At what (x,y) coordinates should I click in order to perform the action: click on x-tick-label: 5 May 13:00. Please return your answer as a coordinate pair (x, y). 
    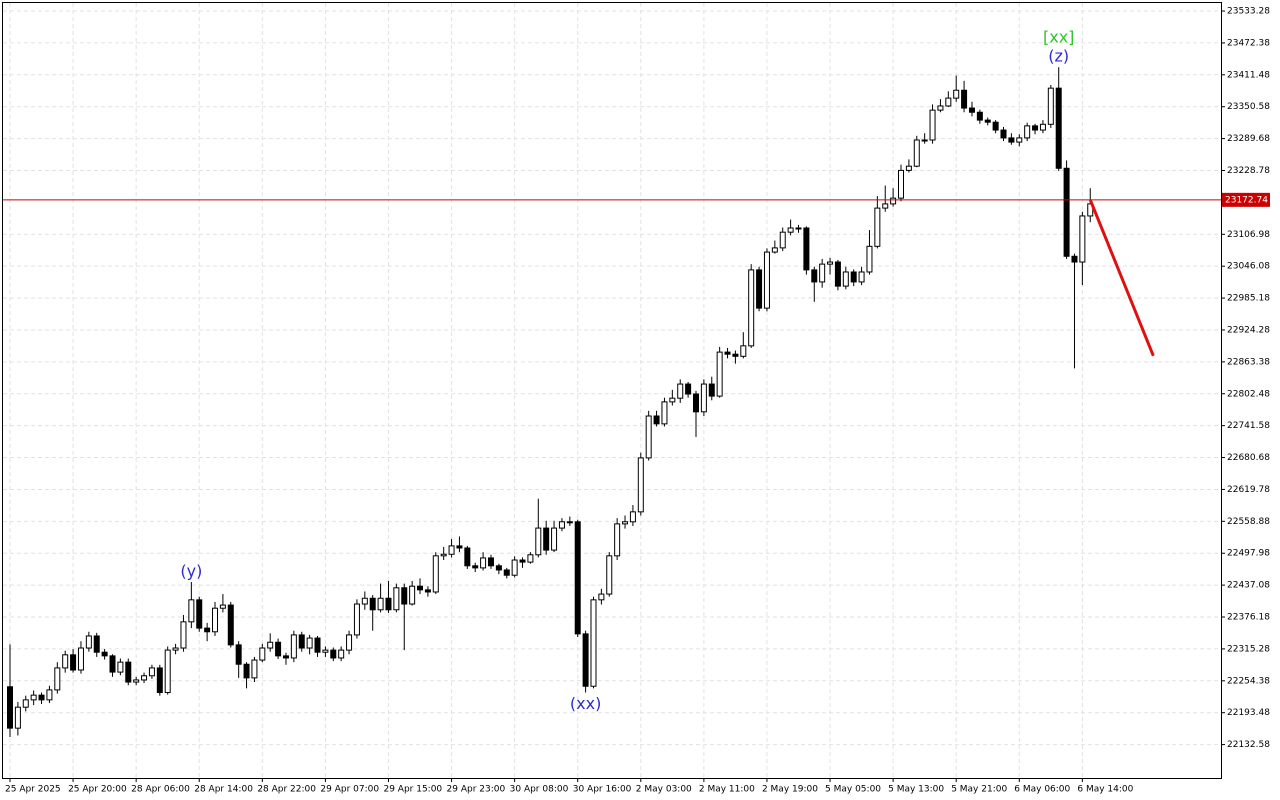
    Looking at the image, I should click on (916, 790).